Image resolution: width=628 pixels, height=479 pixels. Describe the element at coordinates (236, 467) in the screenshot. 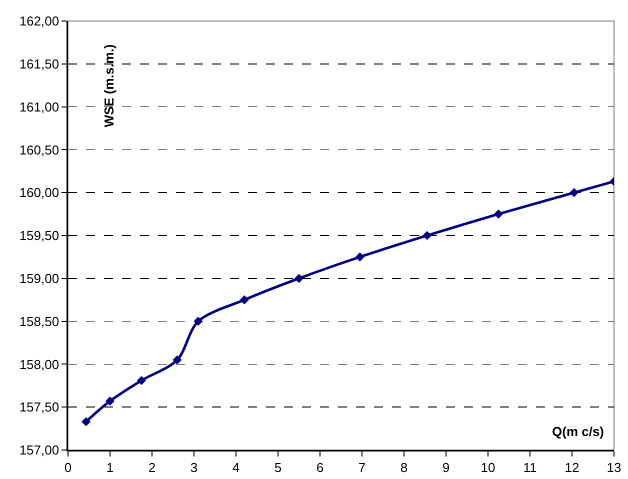

I see `x-tick-label: 4` at that location.